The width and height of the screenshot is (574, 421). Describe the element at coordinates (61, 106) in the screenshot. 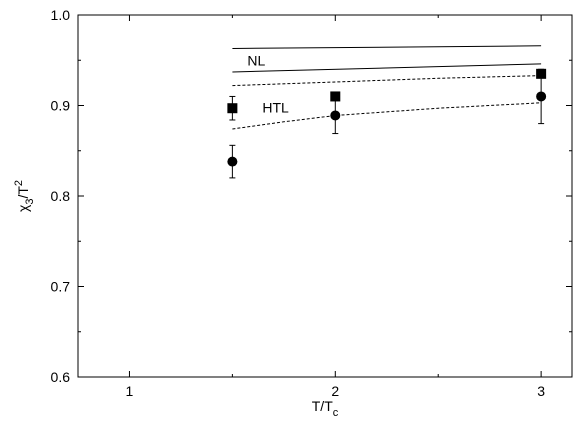

I see `y-tick-label: 0.9` at that location.